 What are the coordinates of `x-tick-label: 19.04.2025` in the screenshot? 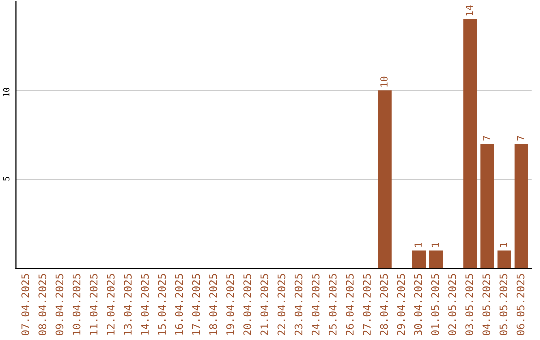 It's located at (230, 304).